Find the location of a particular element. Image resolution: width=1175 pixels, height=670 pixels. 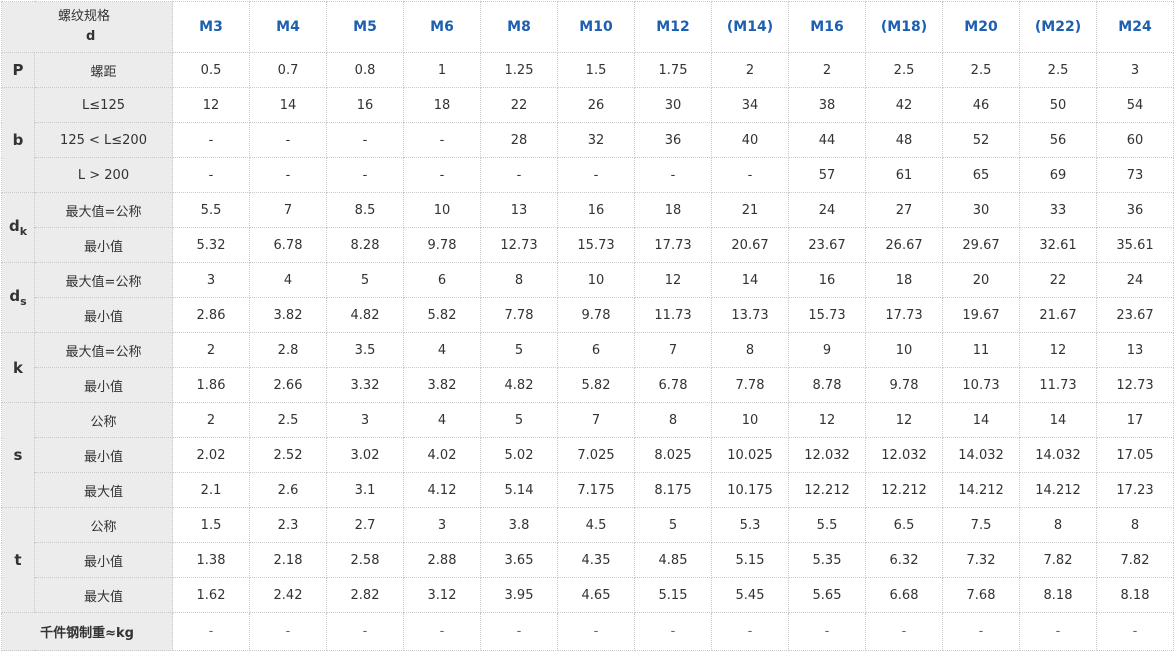

value-cell: 5.02 is located at coordinates (519, 455).